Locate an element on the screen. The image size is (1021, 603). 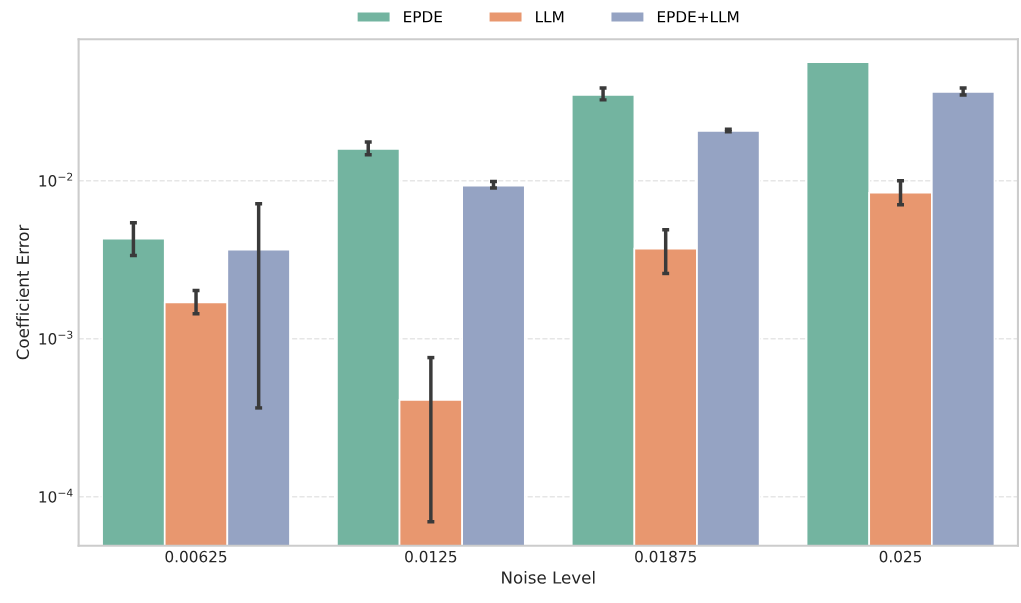
x-tick-label: 0.025 is located at coordinates (900, 556).